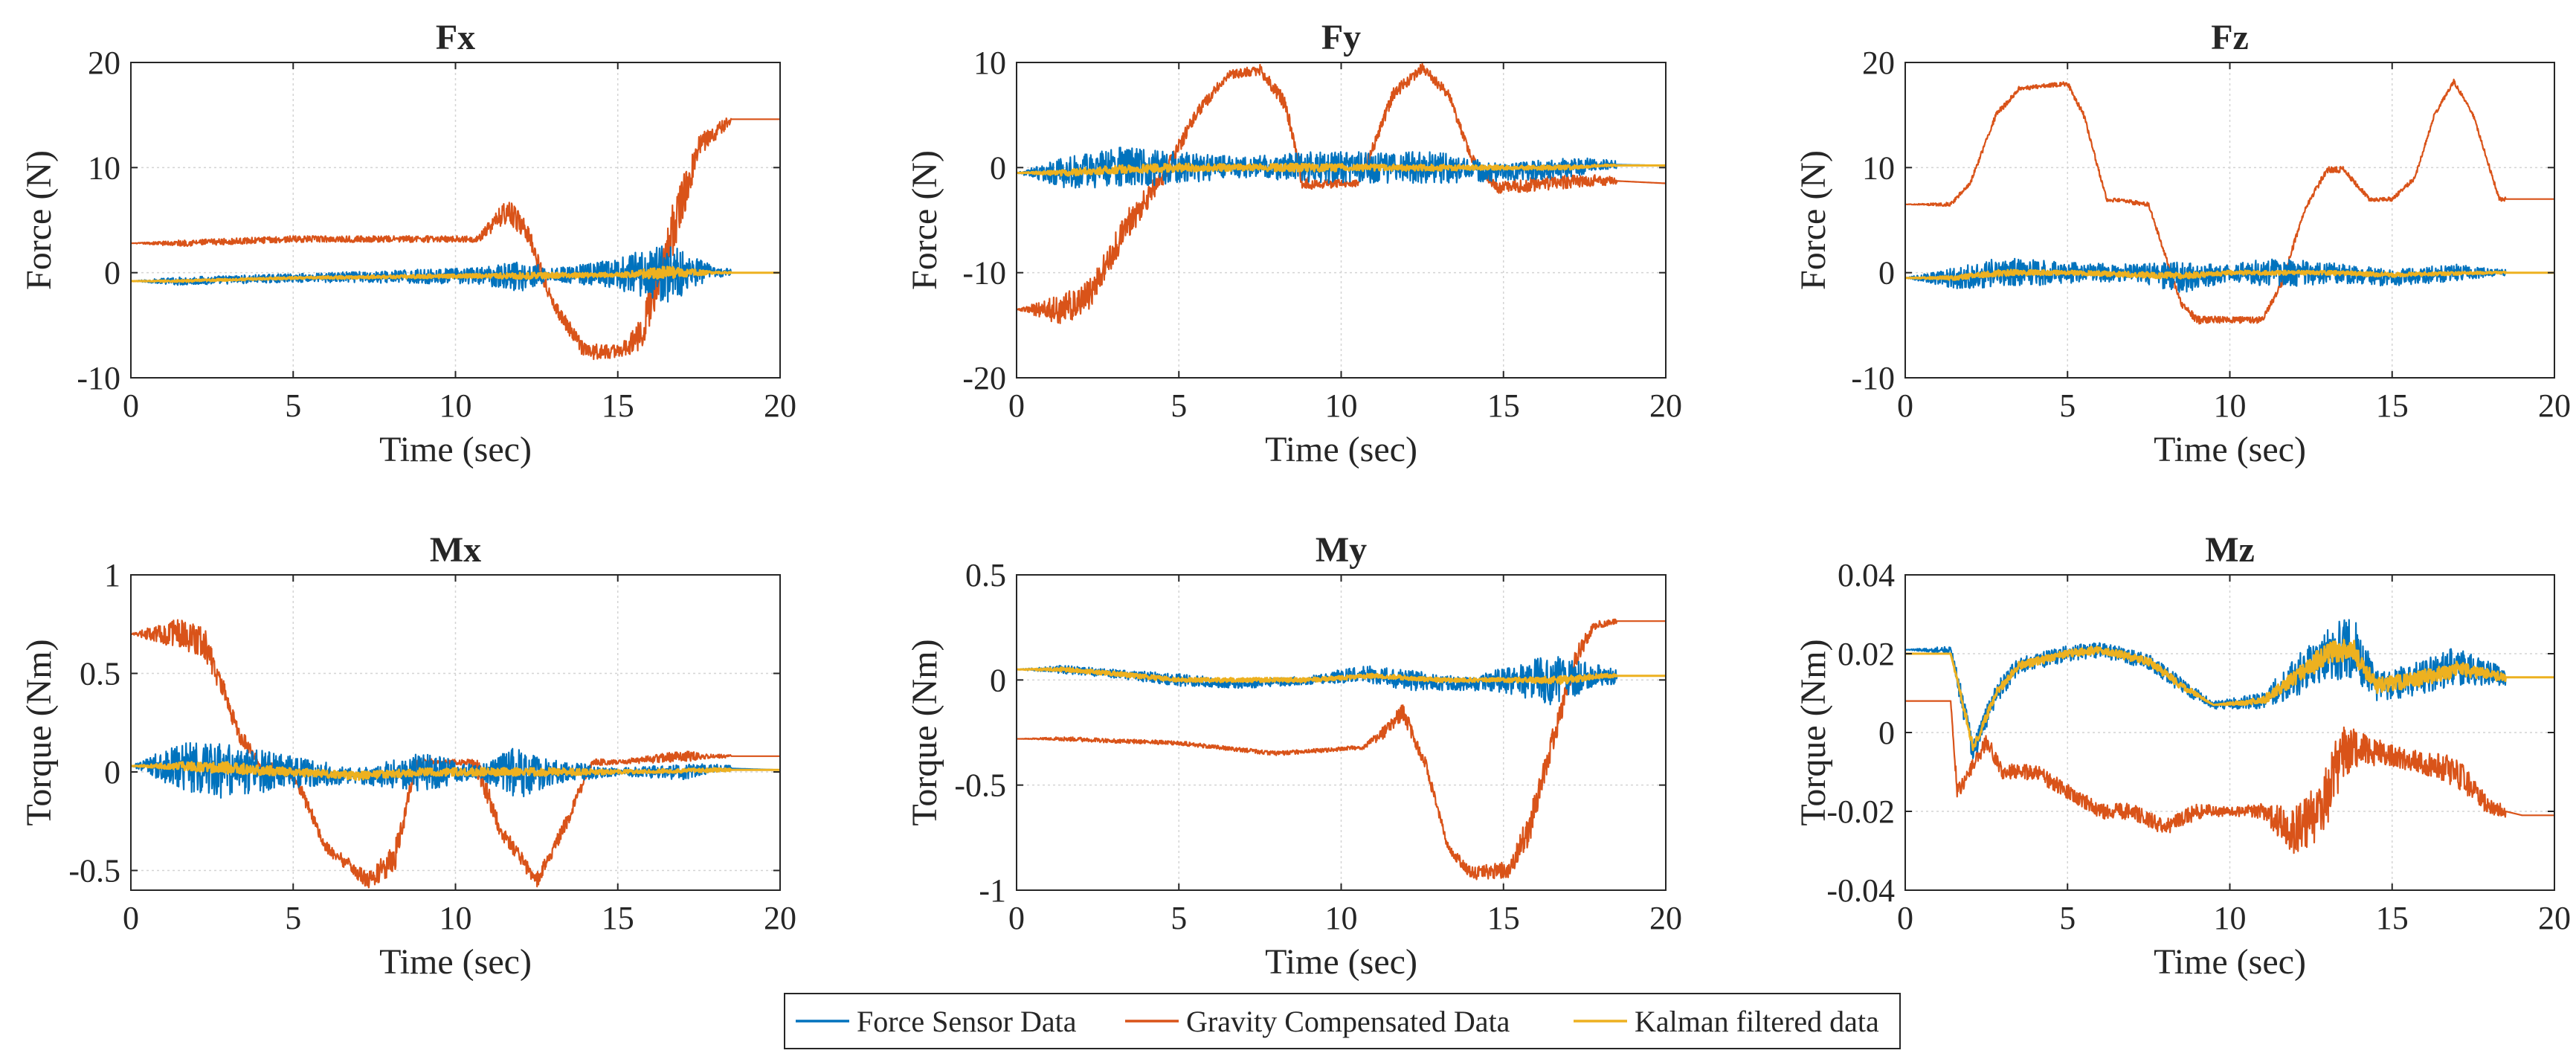 This screenshot has height=1059, width=2576. Describe the element at coordinates (1860, 812) in the screenshot. I see `y-tick-label: -0.02` at that location.